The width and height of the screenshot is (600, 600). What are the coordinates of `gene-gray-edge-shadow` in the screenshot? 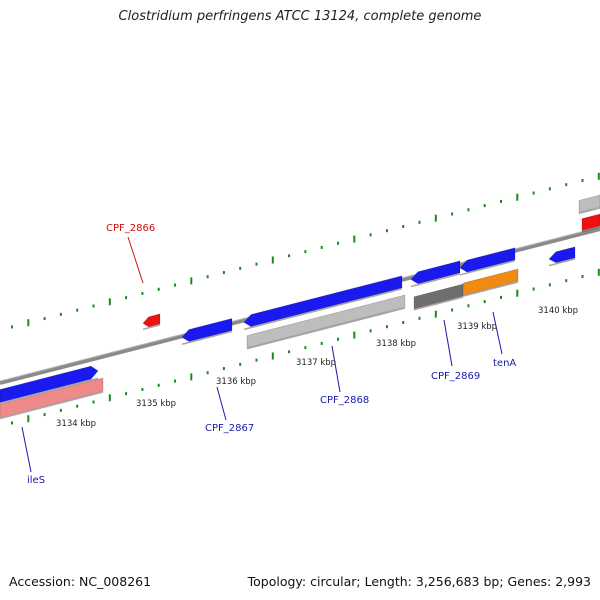 It's located at (589, 211).